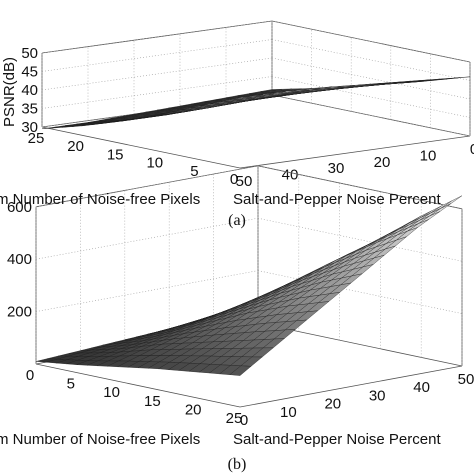 The width and height of the screenshot is (474, 474). I want to click on x-axis-label-a: m Number of Noise-free Pixels, so click(100, 199).